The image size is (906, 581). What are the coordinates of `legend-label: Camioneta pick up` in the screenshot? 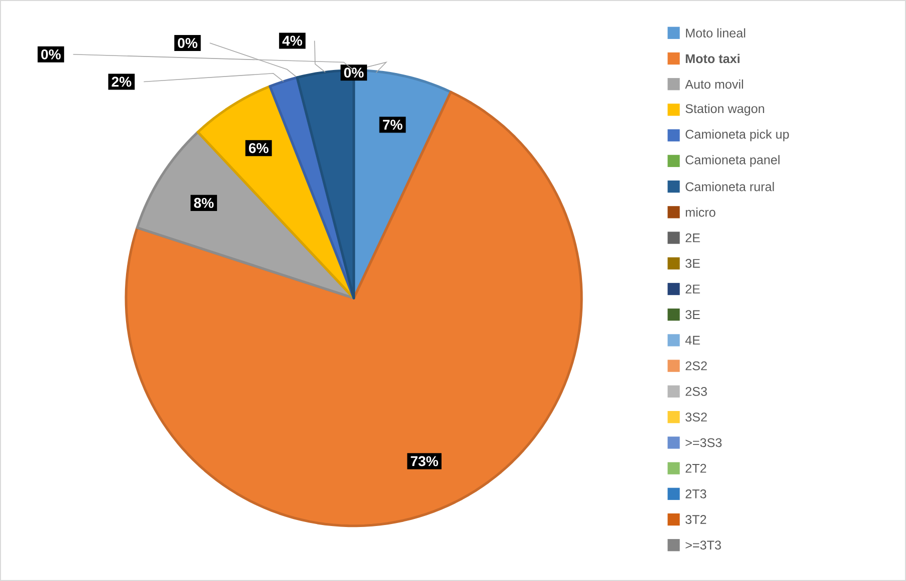 It's located at (737, 135).